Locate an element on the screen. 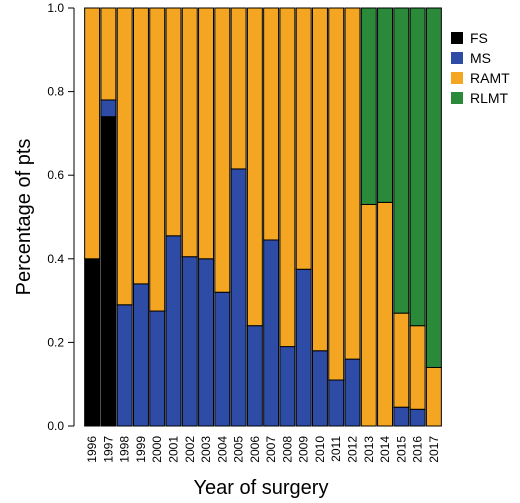  legend-label-ms: MS is located at coordinates (480, 58).